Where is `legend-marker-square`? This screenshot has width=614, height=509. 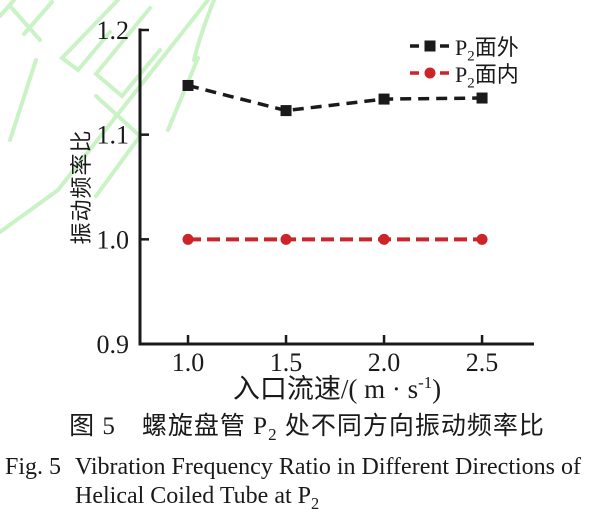 legend-marker-square is located at coordinates (430, 45).